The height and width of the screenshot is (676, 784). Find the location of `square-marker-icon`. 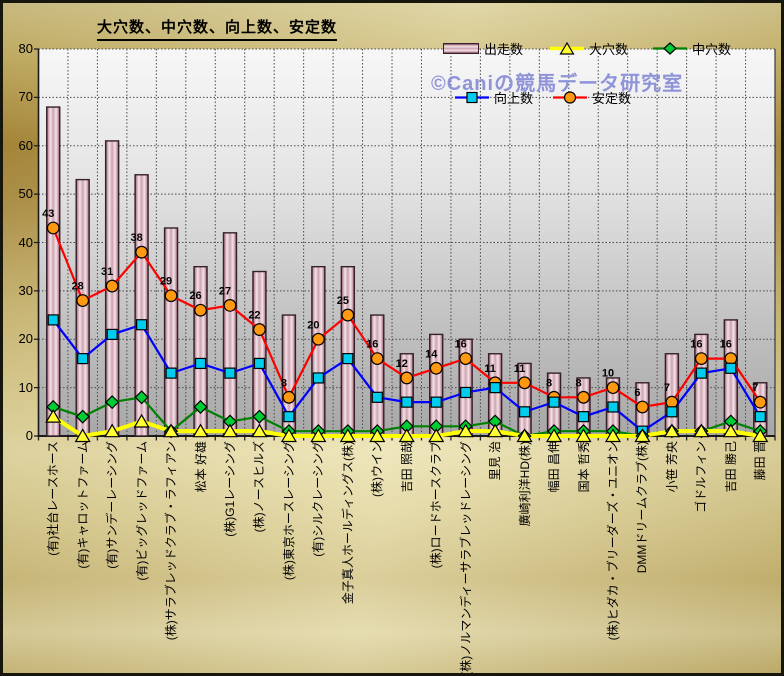

square-marker-icon is located at coordinates (472, 97).